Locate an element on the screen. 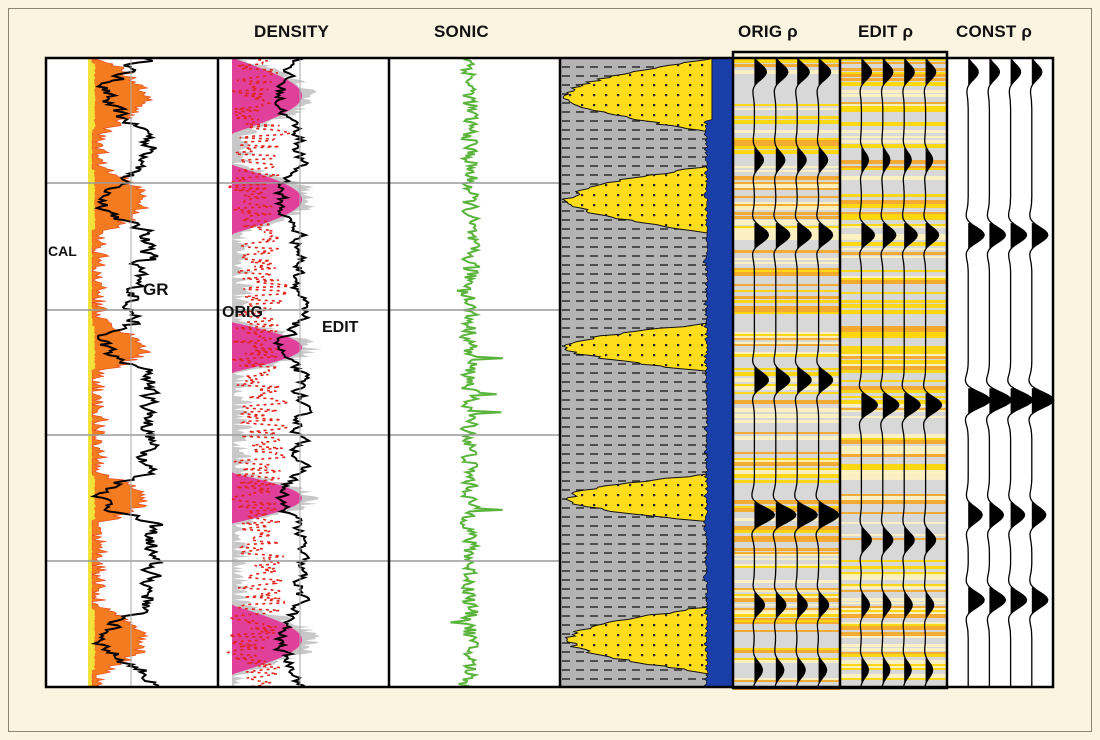 Image resolution: width=1100 pixels, height=740 pixels. label-gr: GR is located at coordinates (156, 289).